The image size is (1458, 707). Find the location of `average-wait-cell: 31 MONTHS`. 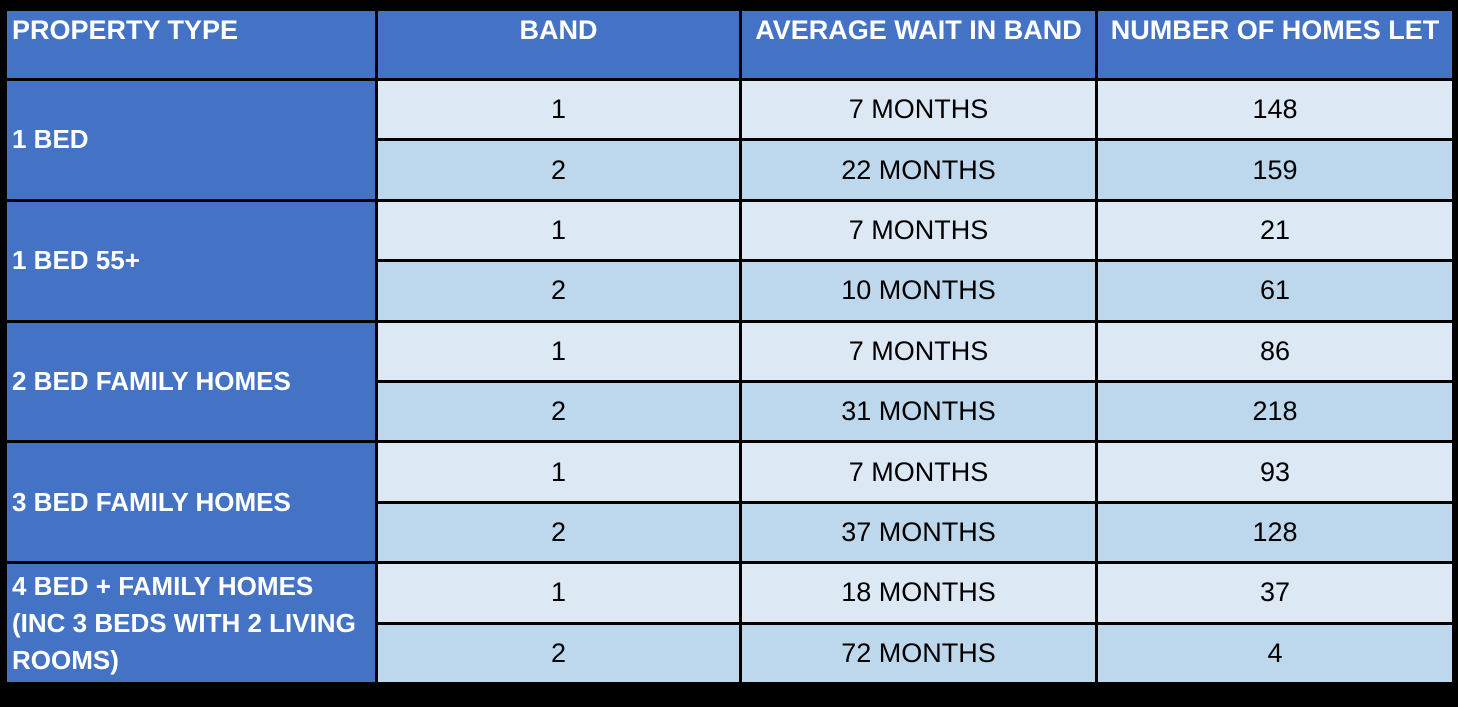

average-wait-cell: 31 MONTHS is located at coordinates (918, 411).